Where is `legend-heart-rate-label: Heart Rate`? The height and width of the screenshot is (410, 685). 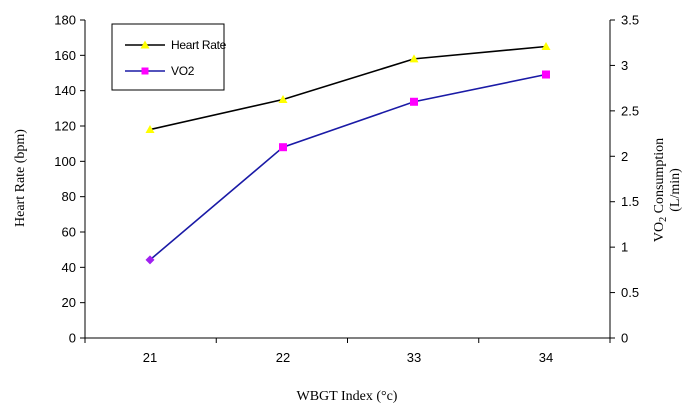 legend-heart-rate-label: Heart Rate is located at coordinates (199, 45).